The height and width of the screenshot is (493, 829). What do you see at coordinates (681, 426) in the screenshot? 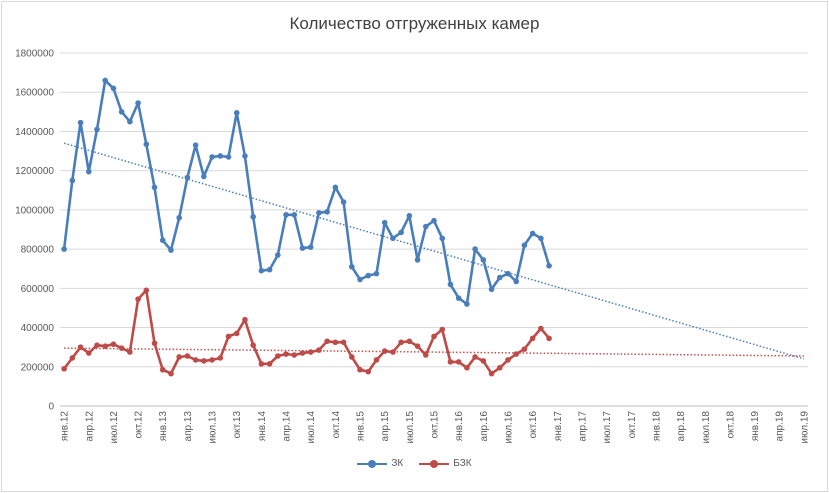
I see `x-tick-label: апр.18` at bounding box center [681, 426].